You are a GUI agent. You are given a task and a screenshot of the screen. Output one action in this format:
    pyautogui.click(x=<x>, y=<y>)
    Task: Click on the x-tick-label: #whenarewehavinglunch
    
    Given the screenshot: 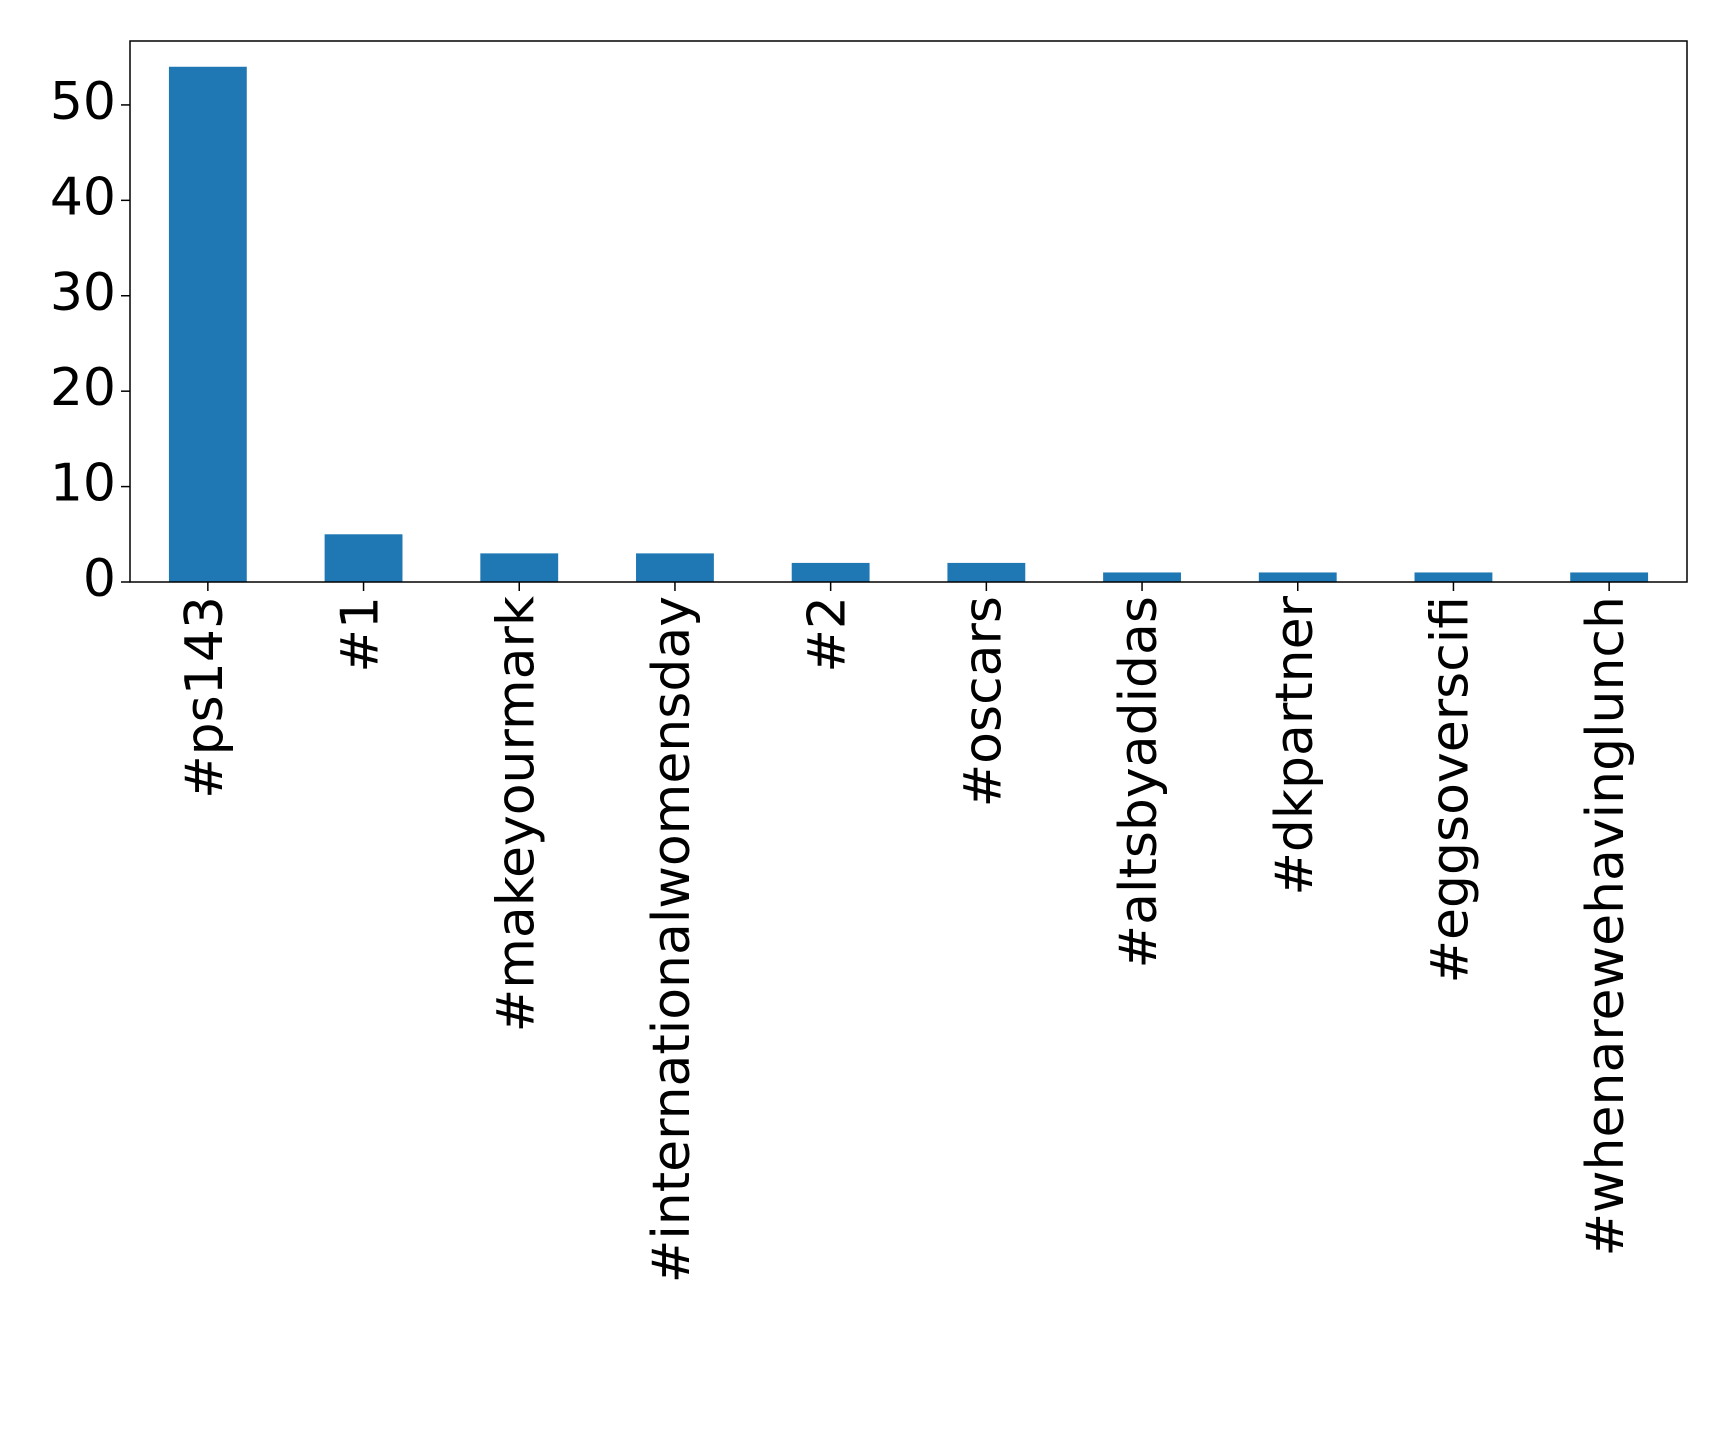 What is the action you would take?
    pyautogui.click(x=1606, y=926)
    